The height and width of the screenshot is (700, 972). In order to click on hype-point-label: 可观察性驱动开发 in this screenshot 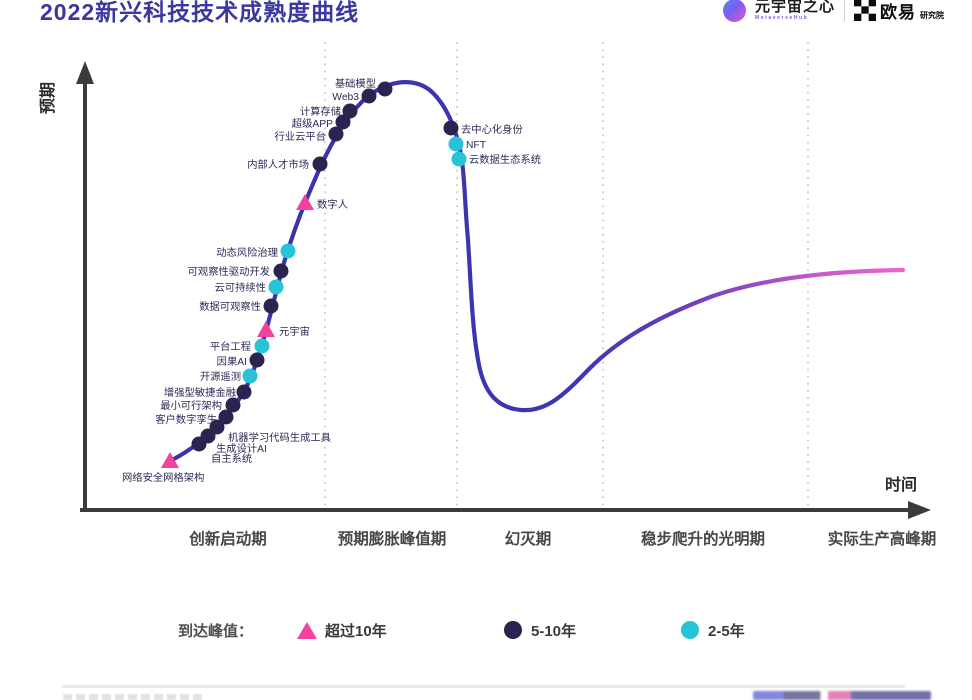, I will do `click(229, 271)`.